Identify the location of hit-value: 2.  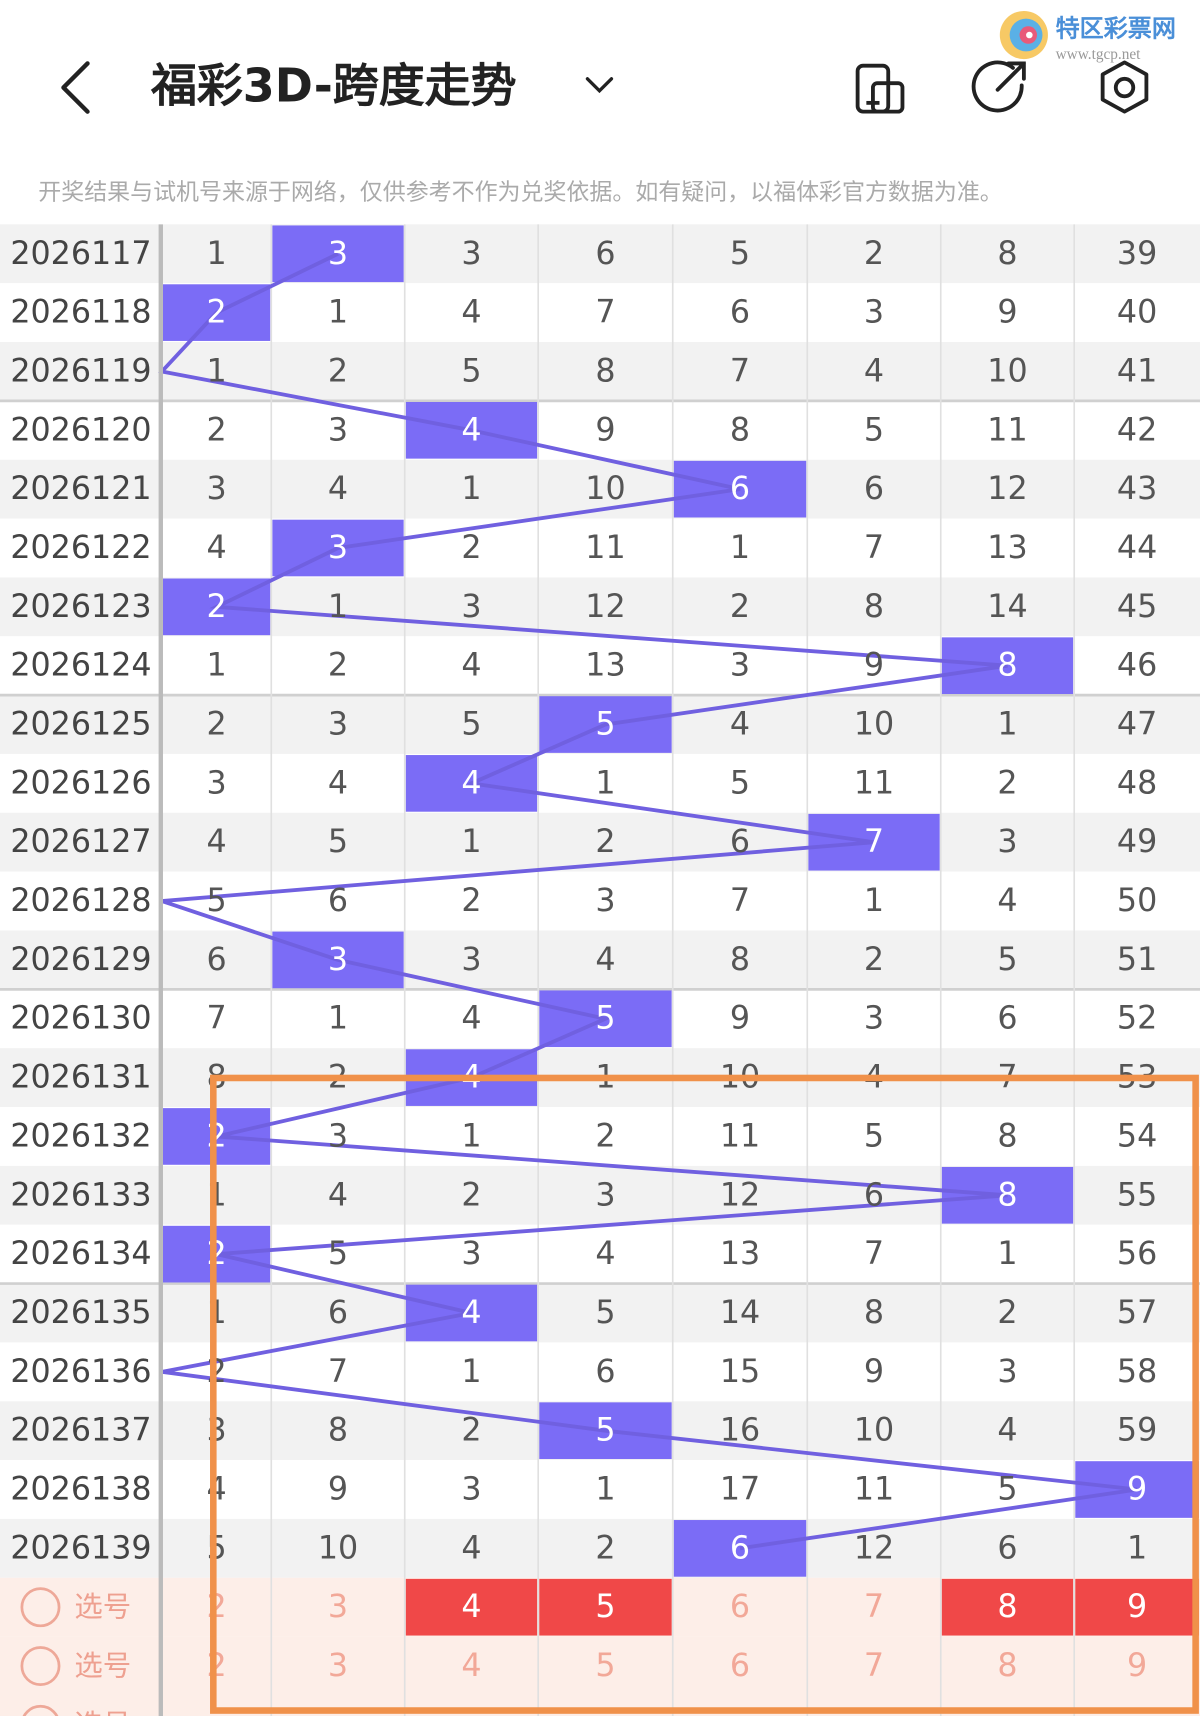
(216, 607).